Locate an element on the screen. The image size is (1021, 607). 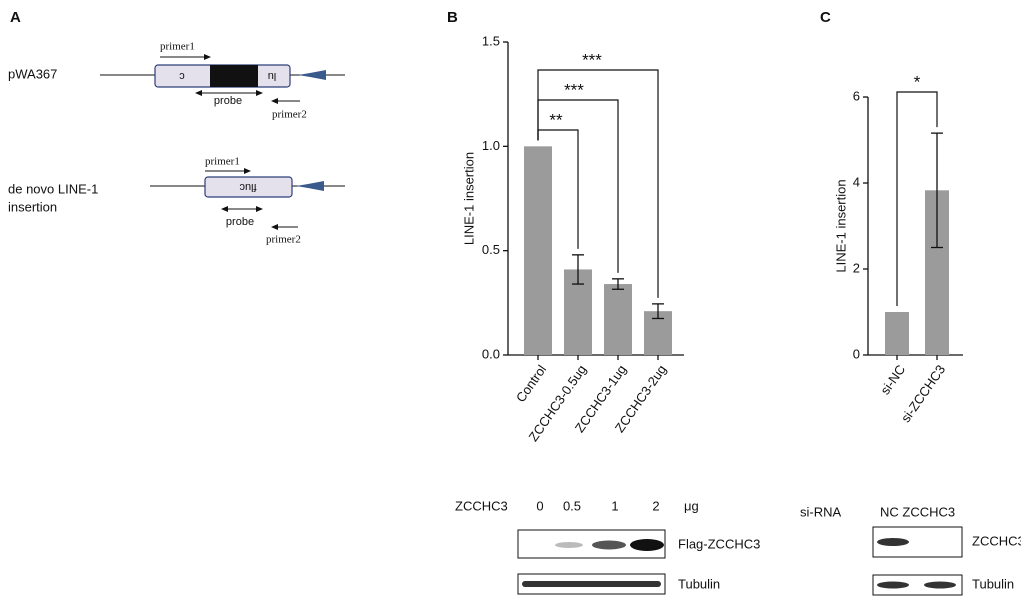
lane-label: 0 is located at coordinates (539, 505).